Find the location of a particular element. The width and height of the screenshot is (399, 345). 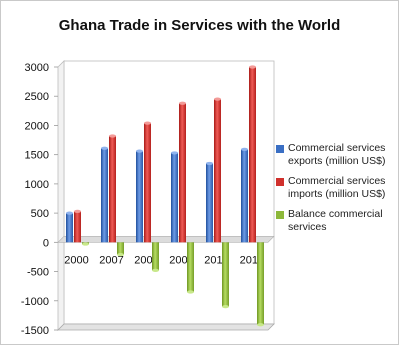

bar-balance-2008 is located at coordinates (155, 256).